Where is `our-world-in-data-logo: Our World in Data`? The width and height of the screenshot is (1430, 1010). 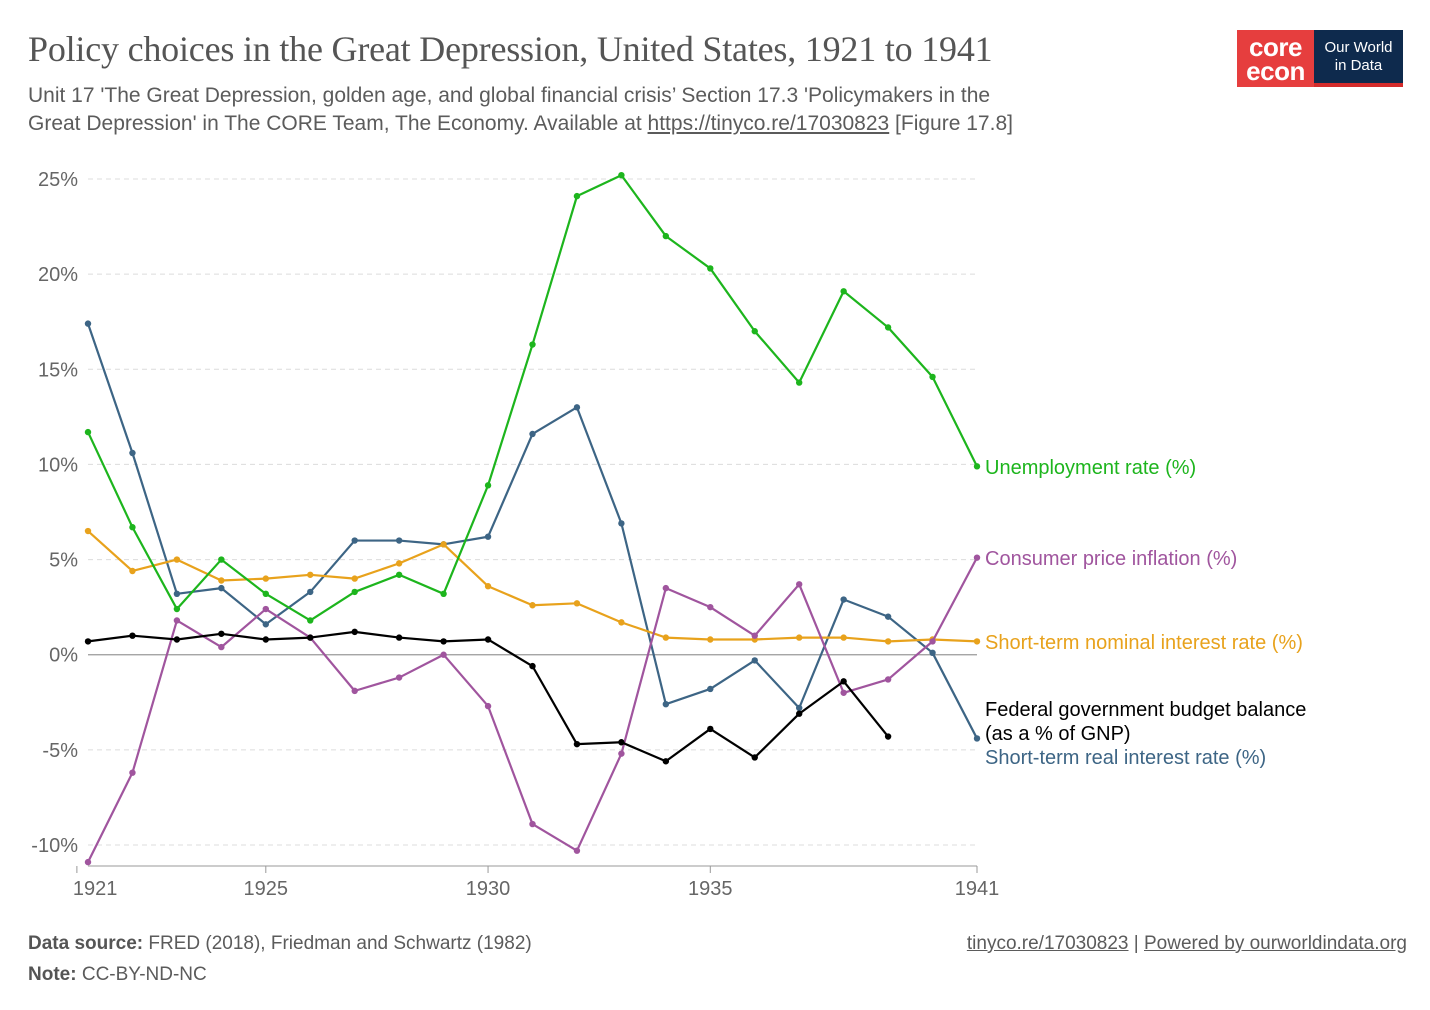 our-world-in-data-logo: Our World in Data is located at coordinates (1358, 58).